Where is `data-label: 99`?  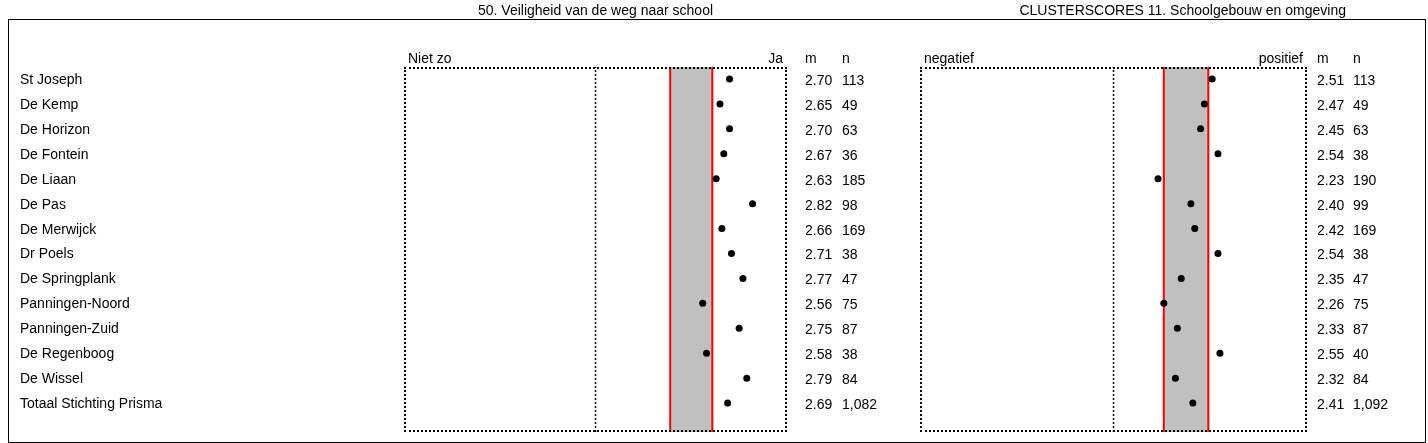 data-label: 99 is located at coordinates (1361, 204).